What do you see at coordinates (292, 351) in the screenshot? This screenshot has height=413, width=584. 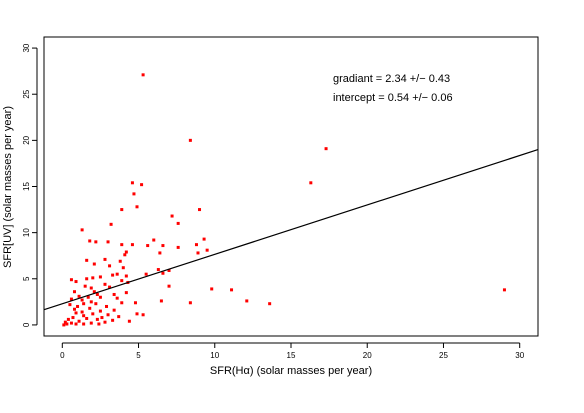 I see `x-axis: 0 5 10 15 20 25 30` at bounding box center [292, 351].